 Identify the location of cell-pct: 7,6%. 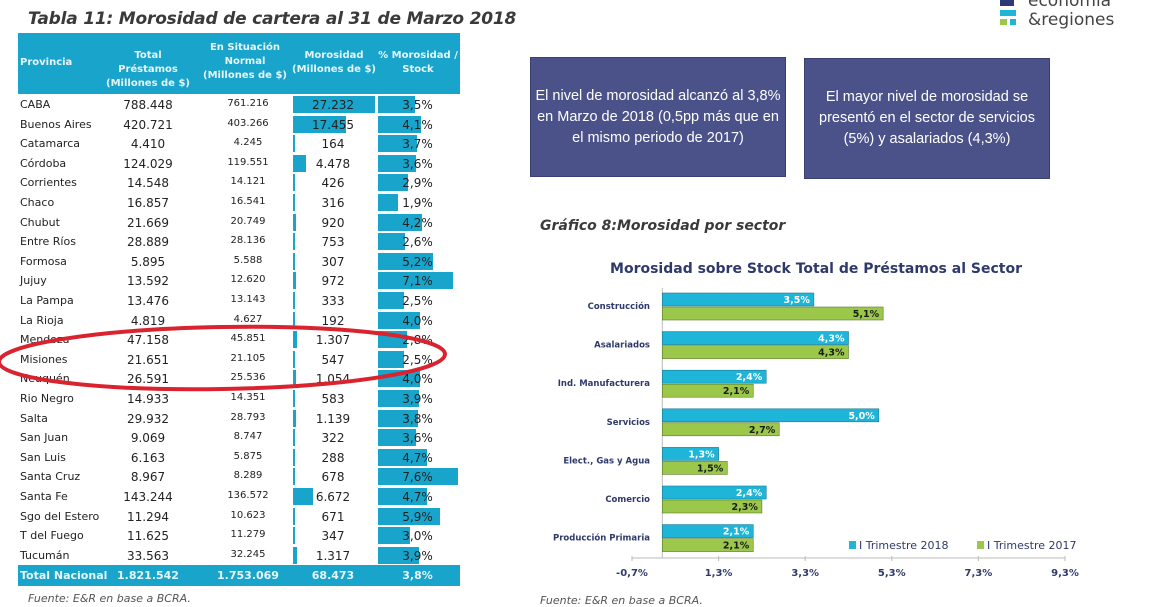
(417, 477).